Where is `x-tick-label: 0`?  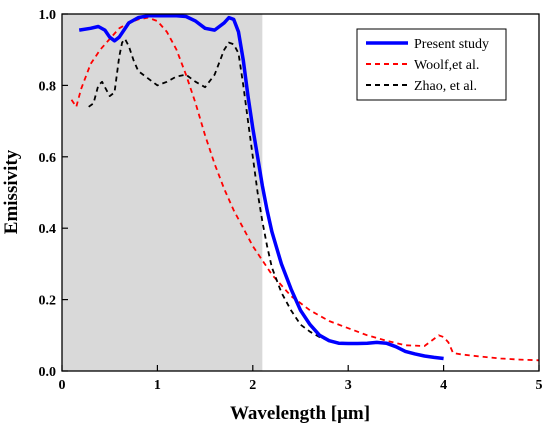 x-tick-label: 0 is located at coordinates (62, 385).